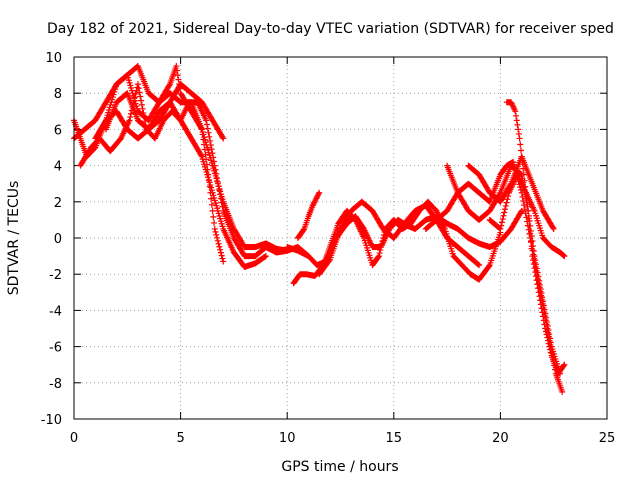 The width and height of the screenshot is (640, 480). Describe the element at coordinates (394, 438) in the screenshot. I see `x-tick-label: 15` at that location.